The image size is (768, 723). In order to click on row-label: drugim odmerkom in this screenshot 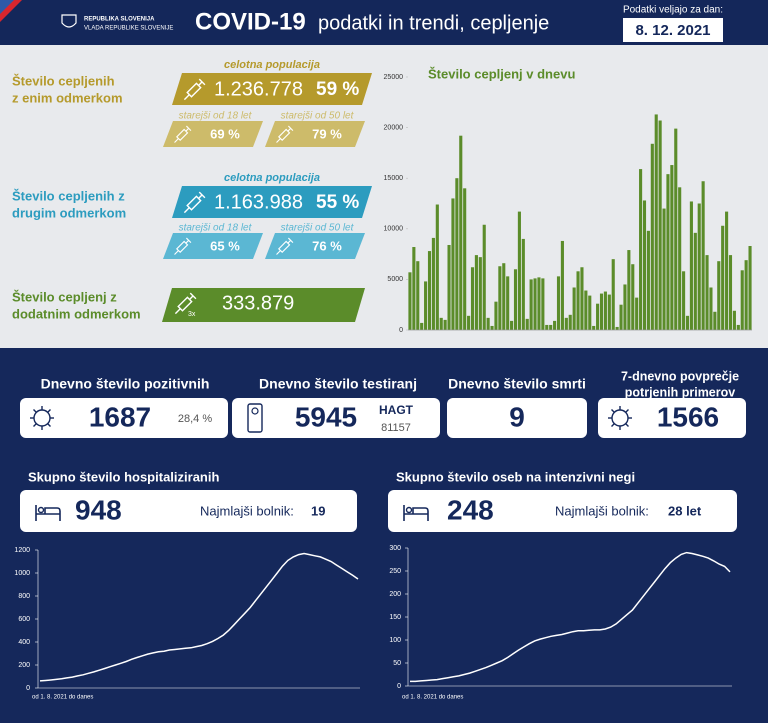, I will do `click(69, 212)`.